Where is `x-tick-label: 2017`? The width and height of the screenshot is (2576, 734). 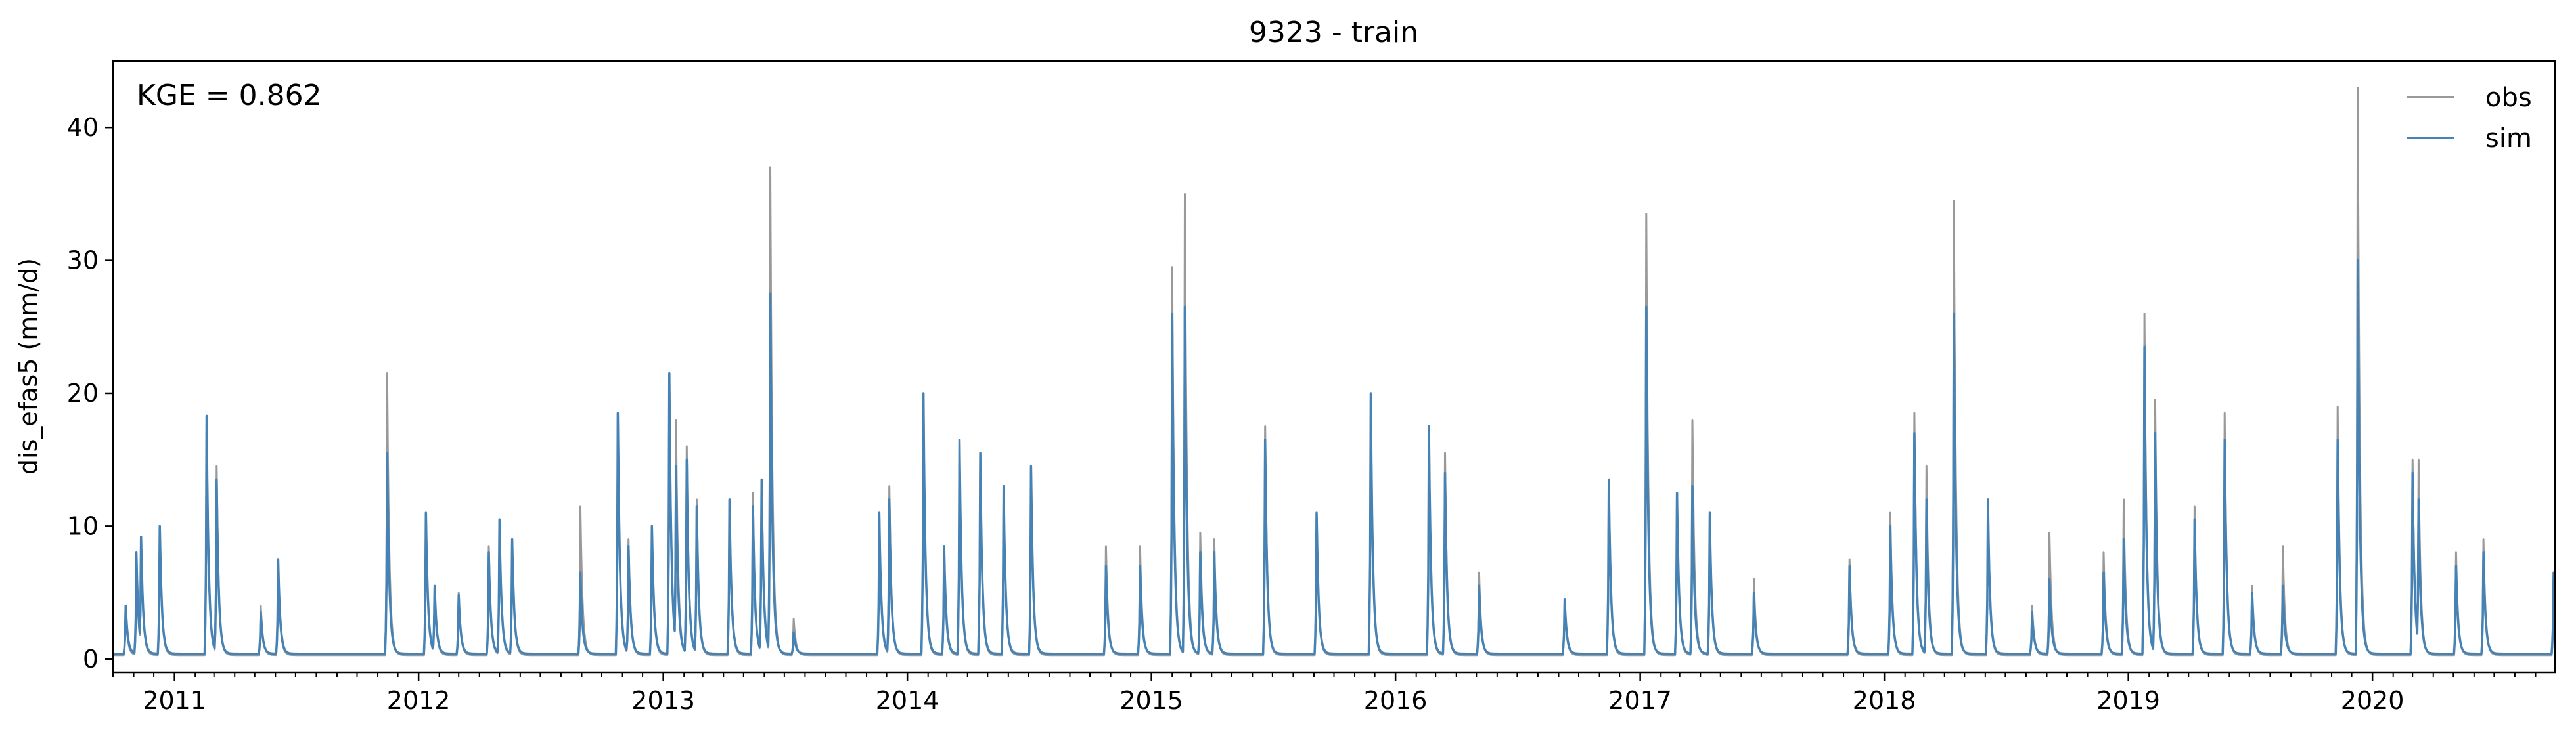 x-tick-label: 2017 is located at coordinates (1640, 700).